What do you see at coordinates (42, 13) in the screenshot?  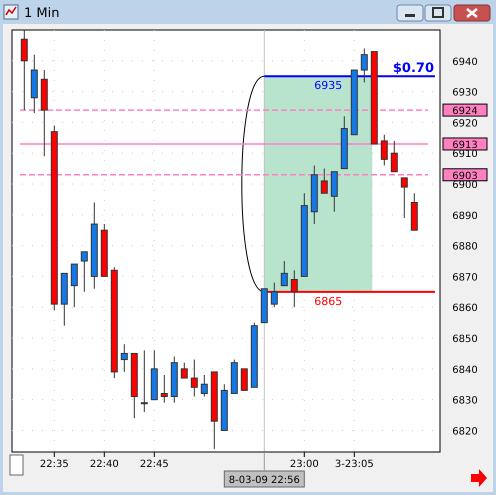 I see `chart-title: 1 Min` at bounding box center [42, 13].